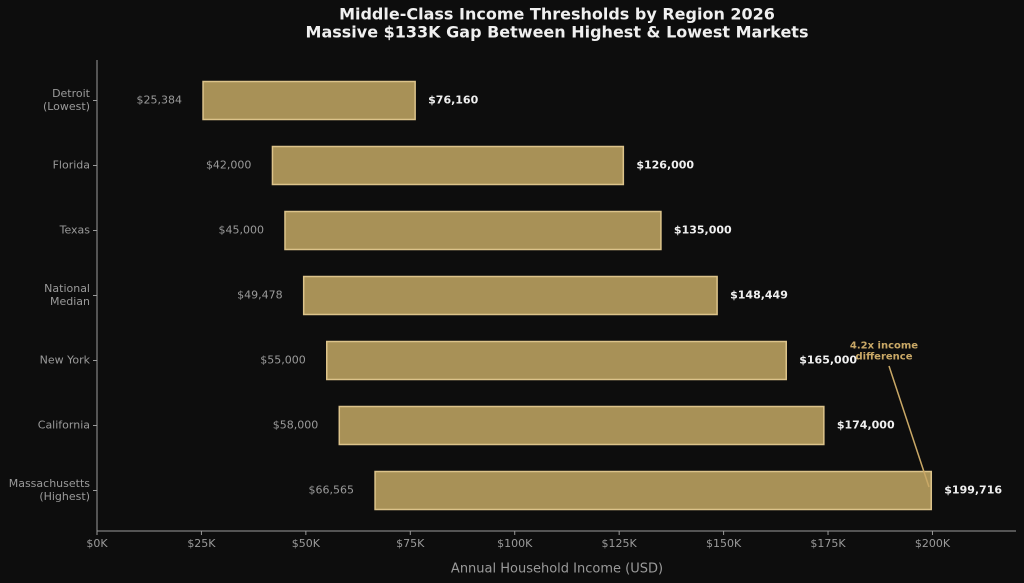 This screenshot has width=1024, height=583. What do you see at coordinates (884, 352) in the screenshot?
I see `annotation: 4.2x income difference` at bounding box center [884, 352].